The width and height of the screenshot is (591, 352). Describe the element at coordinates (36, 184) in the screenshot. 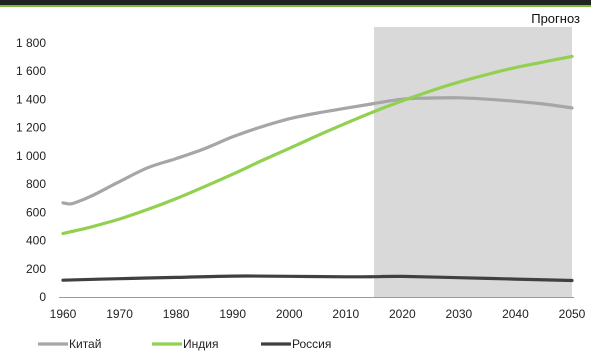

I see `y-tick-label: 800` at that location.